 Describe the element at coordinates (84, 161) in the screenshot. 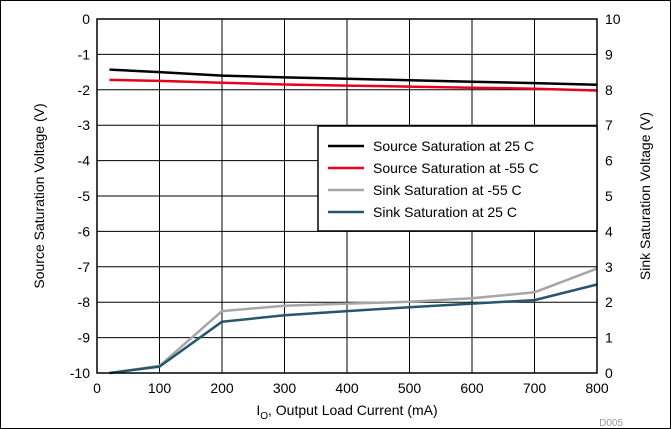

I see `y-tick-label: -4` at that location.